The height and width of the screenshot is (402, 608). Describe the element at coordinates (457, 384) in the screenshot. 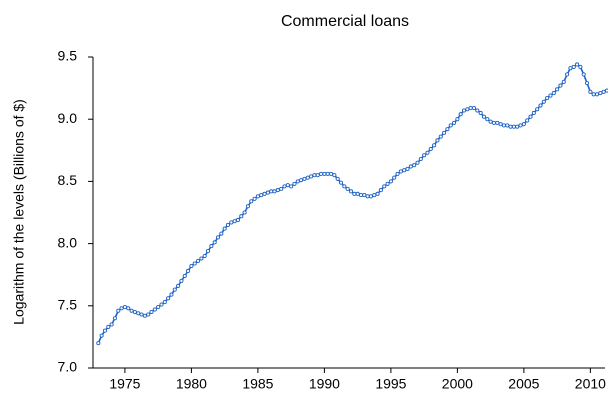

I see `x-tick-label: 2000` at that location.